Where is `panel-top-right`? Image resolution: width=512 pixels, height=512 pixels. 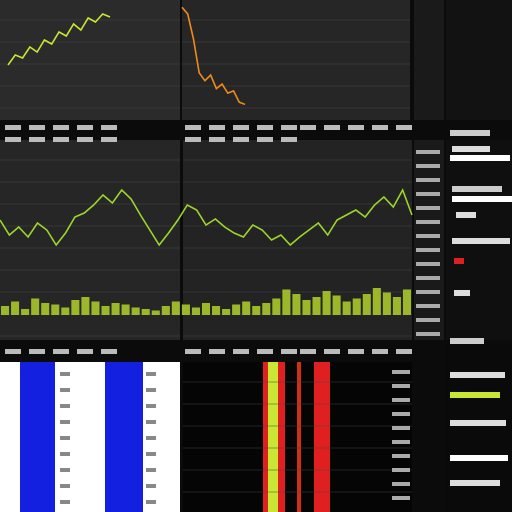 panel-top-right is located at coordinates (429, 60).